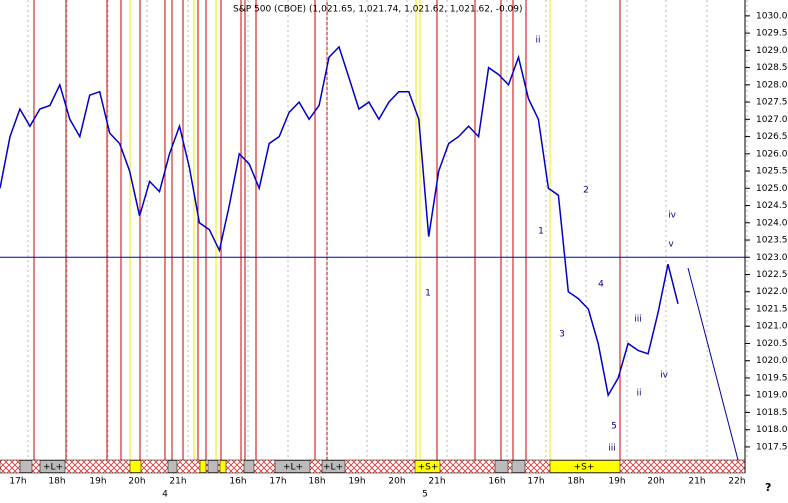 The image size is (788, 503). Describe the element at coordinates (772, 68) in the screenshot. I see `y-tick-label: 1028.5` at that location.